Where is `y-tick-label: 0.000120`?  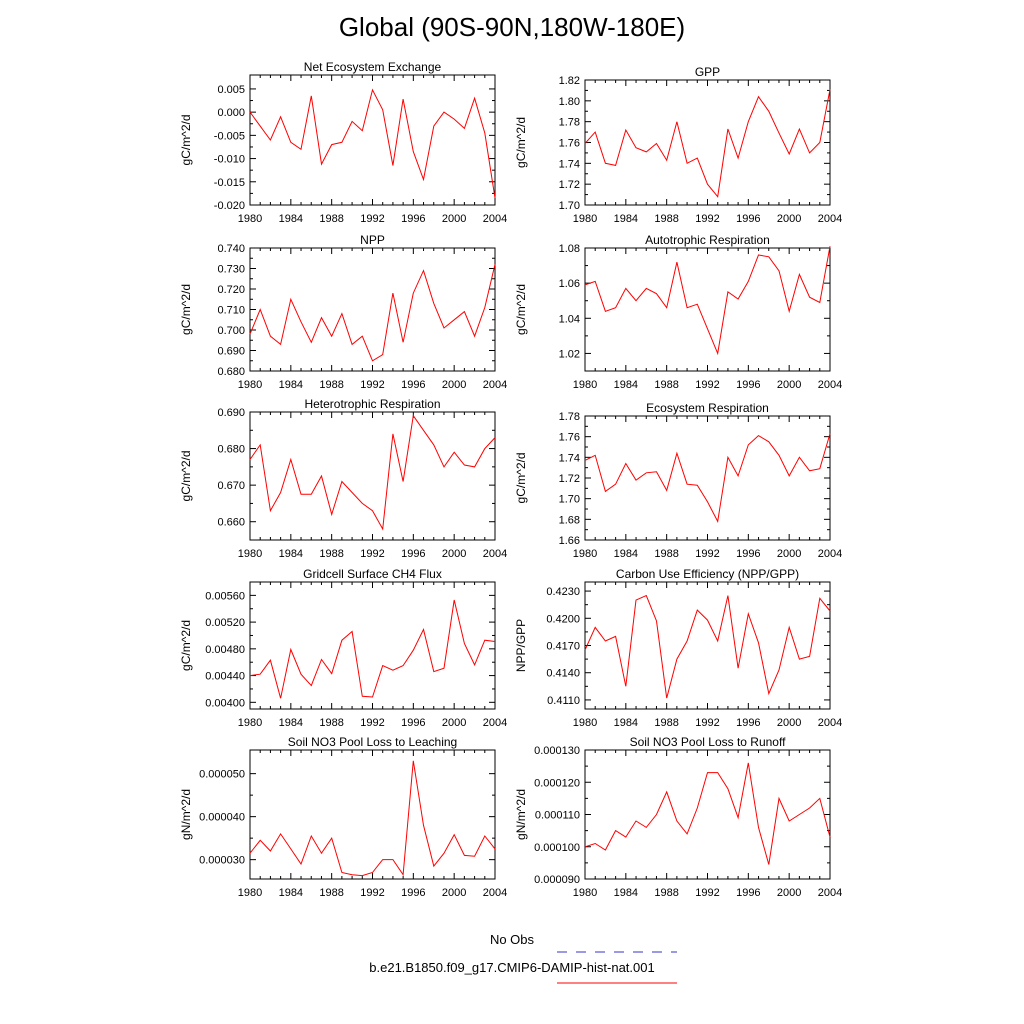
y-tick-label: 0.000120 is located at coordinates (557, 783).